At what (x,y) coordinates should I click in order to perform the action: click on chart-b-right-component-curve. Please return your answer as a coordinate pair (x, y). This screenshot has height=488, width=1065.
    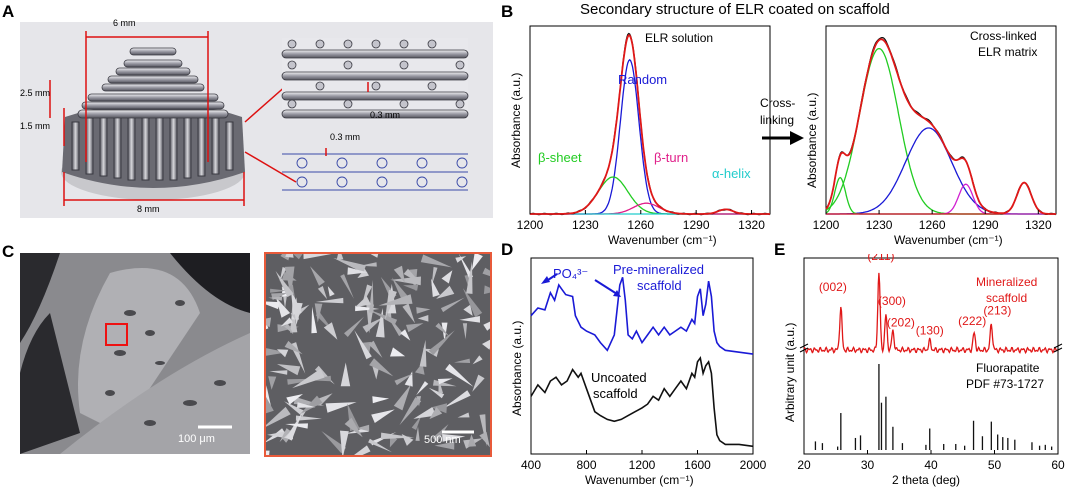
    Looking at the image, I should click on (940, 131).